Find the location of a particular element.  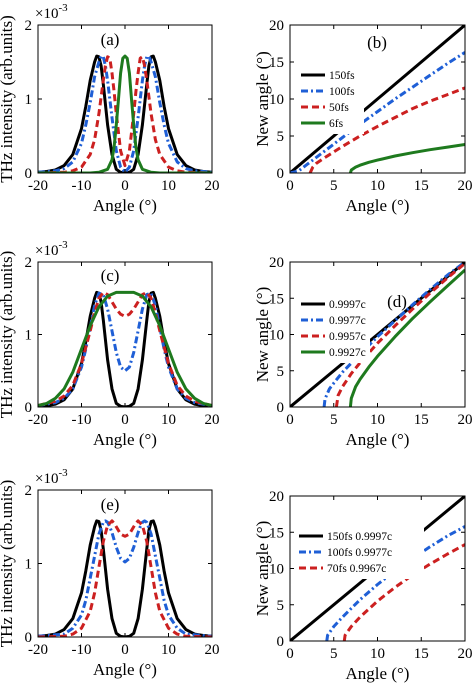

x-tick-label-c: 0 is located at coordinates (125, 420).